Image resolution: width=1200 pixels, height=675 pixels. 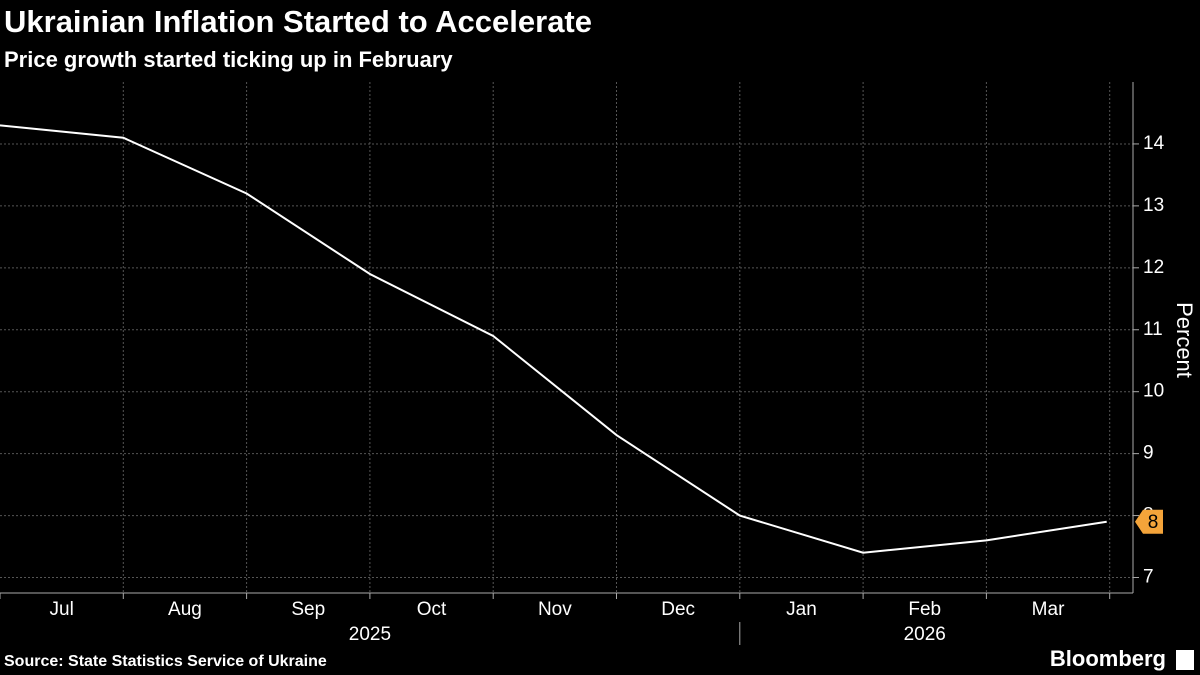 What do you see at coordinates (1153, 329) in the screenshot?
I see `y-tick-label: 11` at bounding box center [1153, 329].